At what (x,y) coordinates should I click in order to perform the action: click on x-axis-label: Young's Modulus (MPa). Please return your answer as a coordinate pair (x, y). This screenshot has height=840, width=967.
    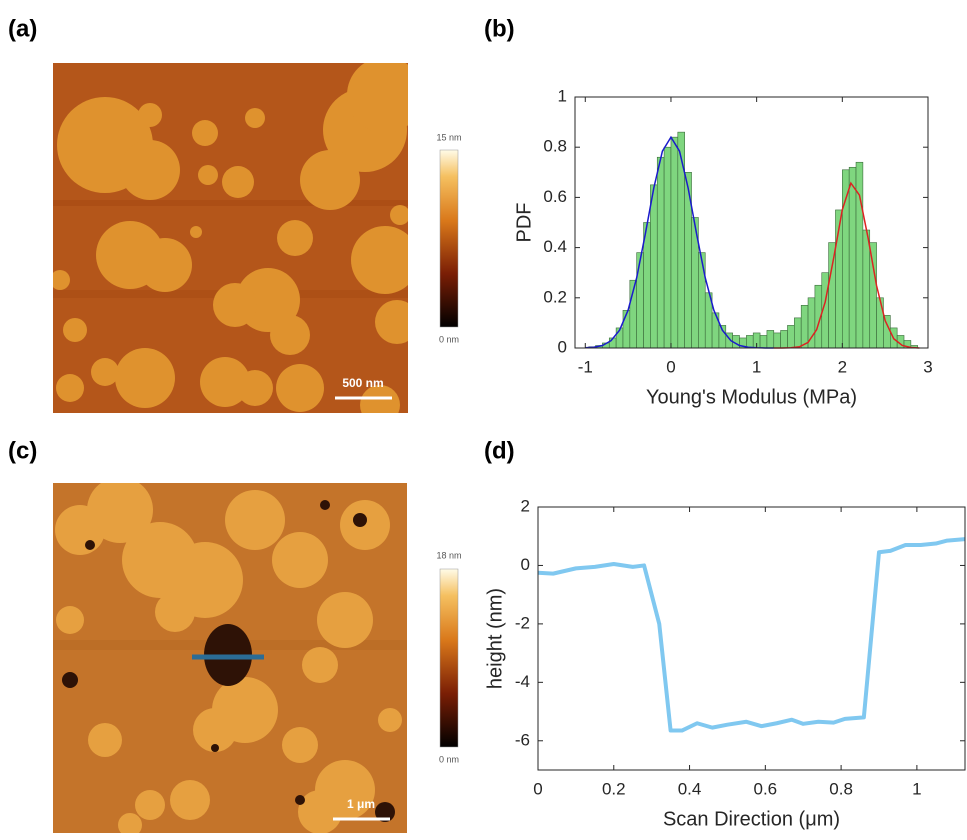
    Looking at the image, I should click on (751, 397).